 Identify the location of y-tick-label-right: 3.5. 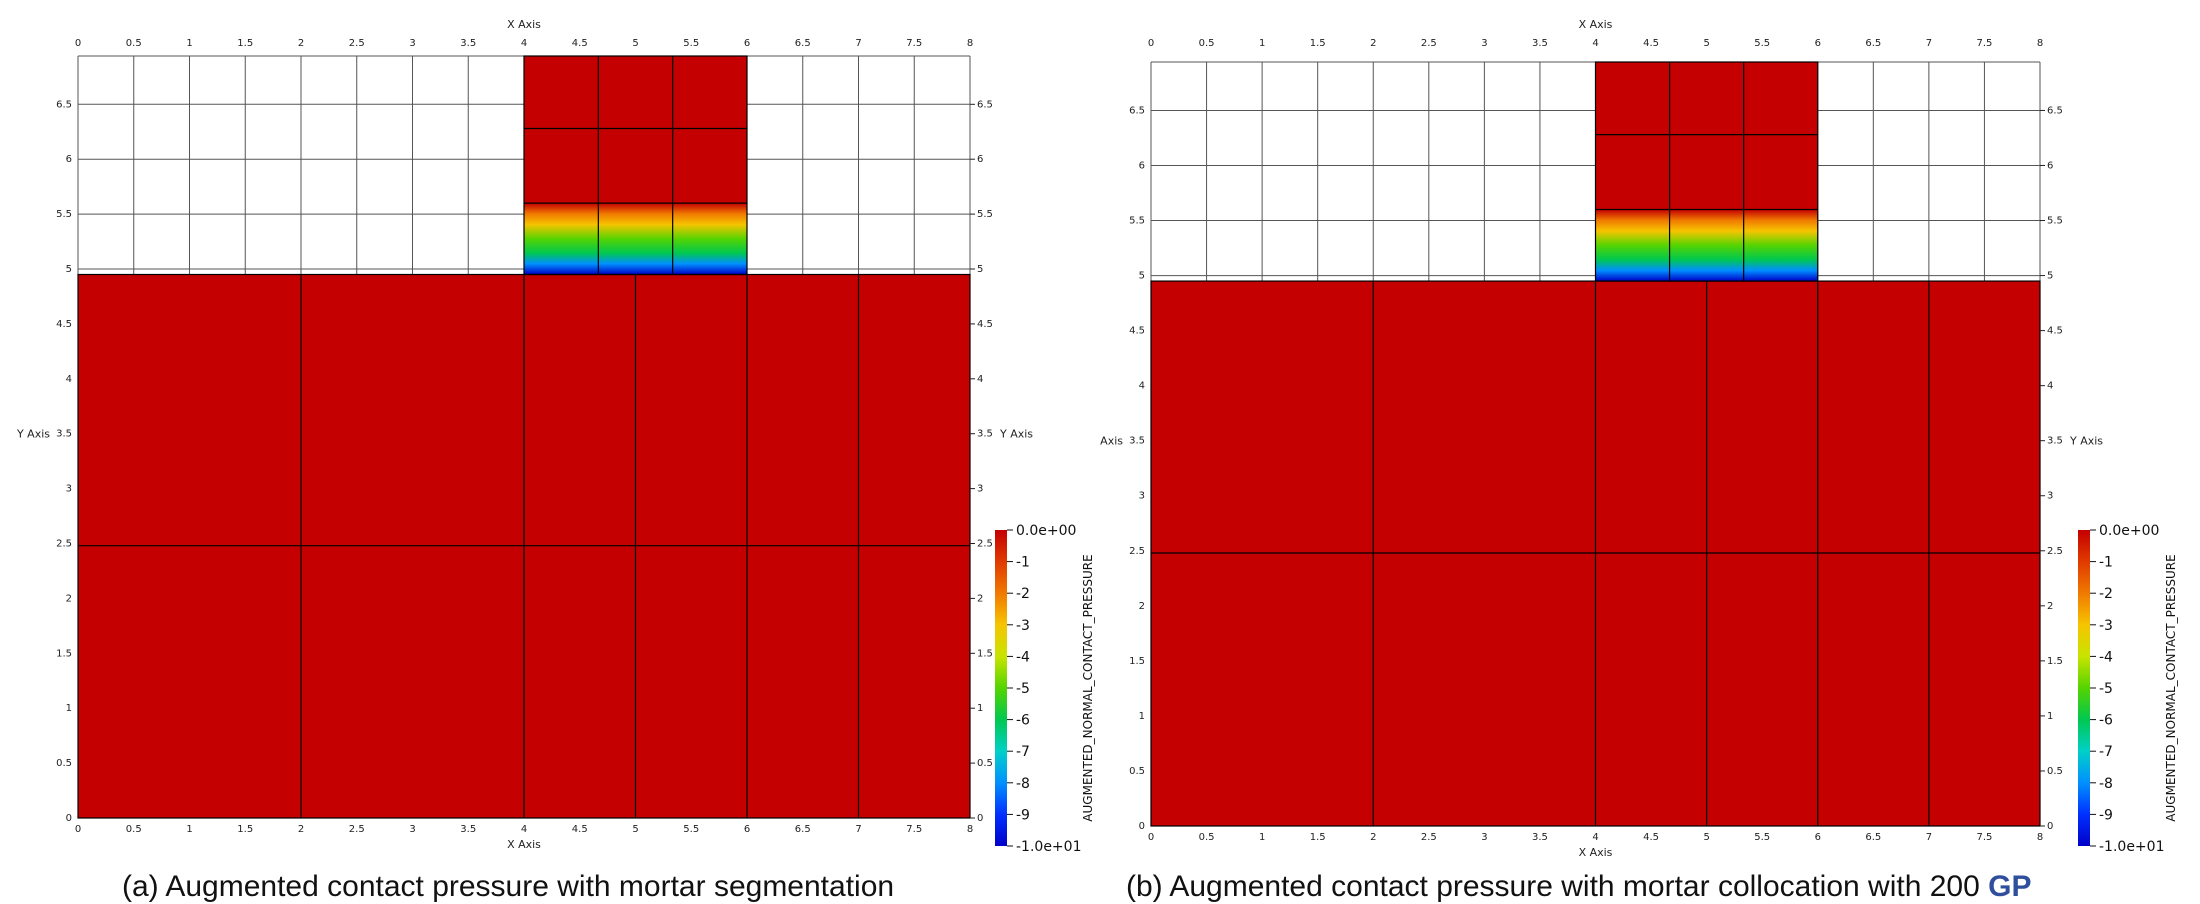
(985, 434).